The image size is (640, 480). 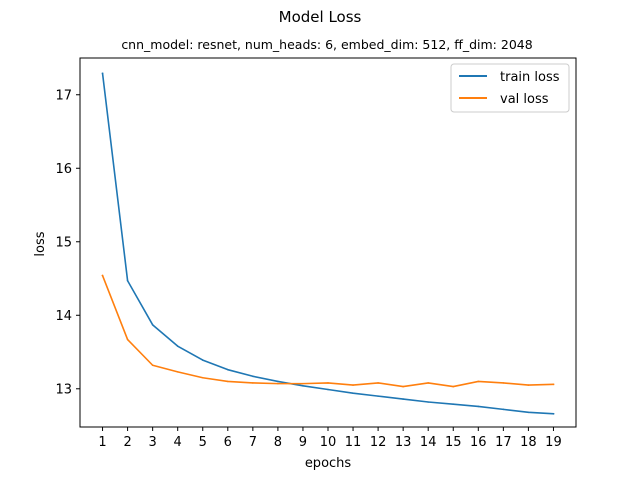 I want to click on legend-label-val-loss: val loss, so click(x=524, y=99).